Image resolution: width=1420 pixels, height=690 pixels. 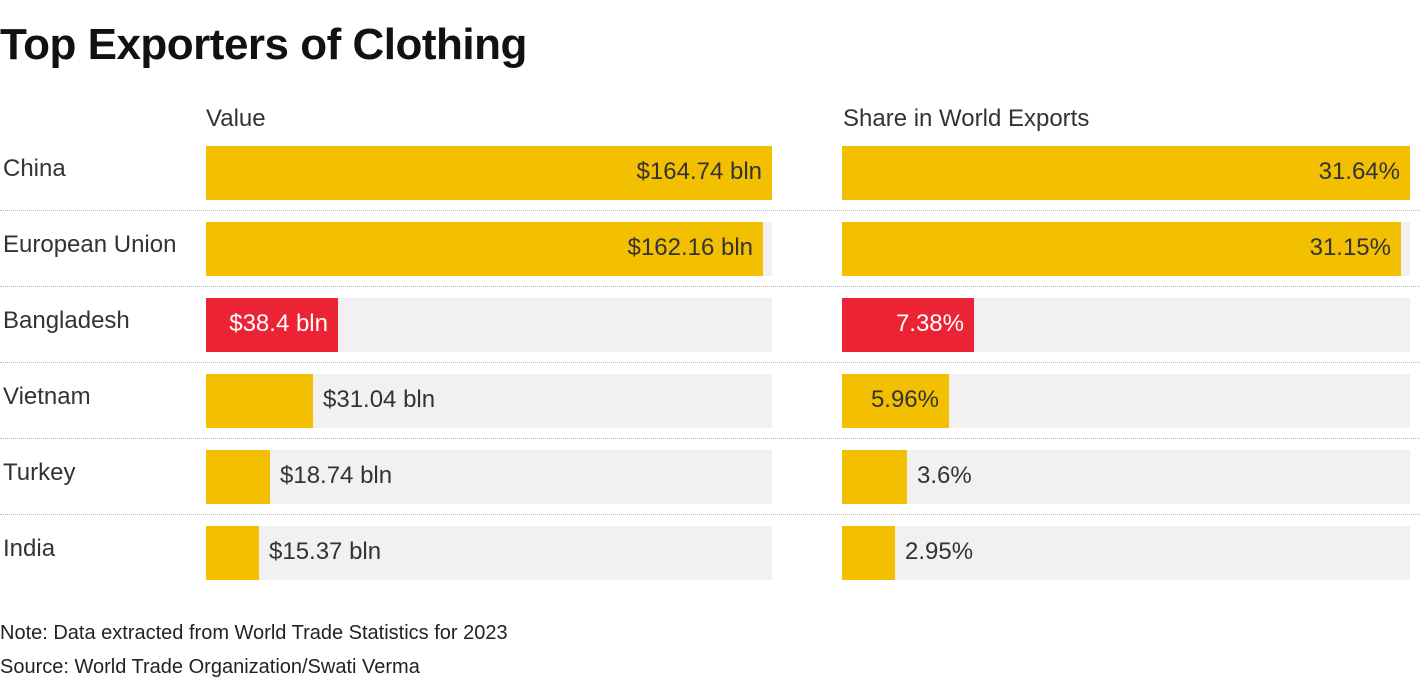 What do you see at coordinates (379, 399) in the screenshot?
I see `value-data-label: $31.04 bln` at bounding box center [379, 399].